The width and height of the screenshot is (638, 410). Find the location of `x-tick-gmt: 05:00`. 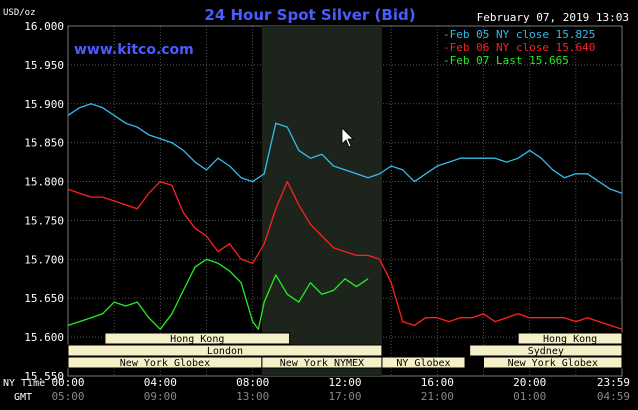

x-tick-gmt: 05:00 is located at coordinates (67, 396).